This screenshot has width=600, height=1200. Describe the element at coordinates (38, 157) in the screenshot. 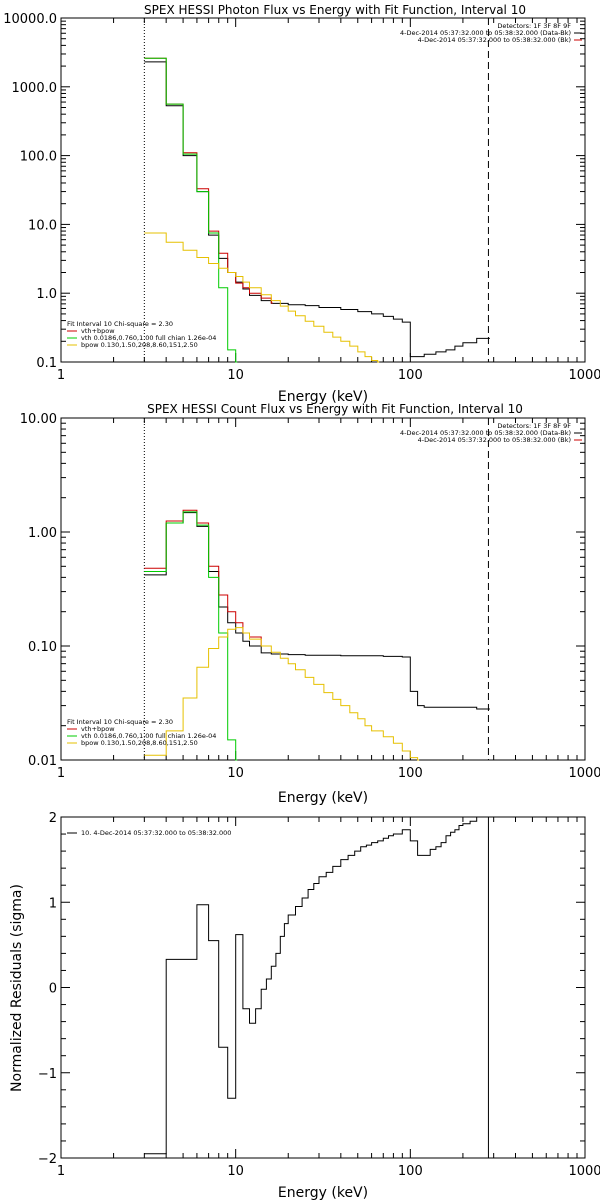

I see `y-tick-label: 100.0` at that location.